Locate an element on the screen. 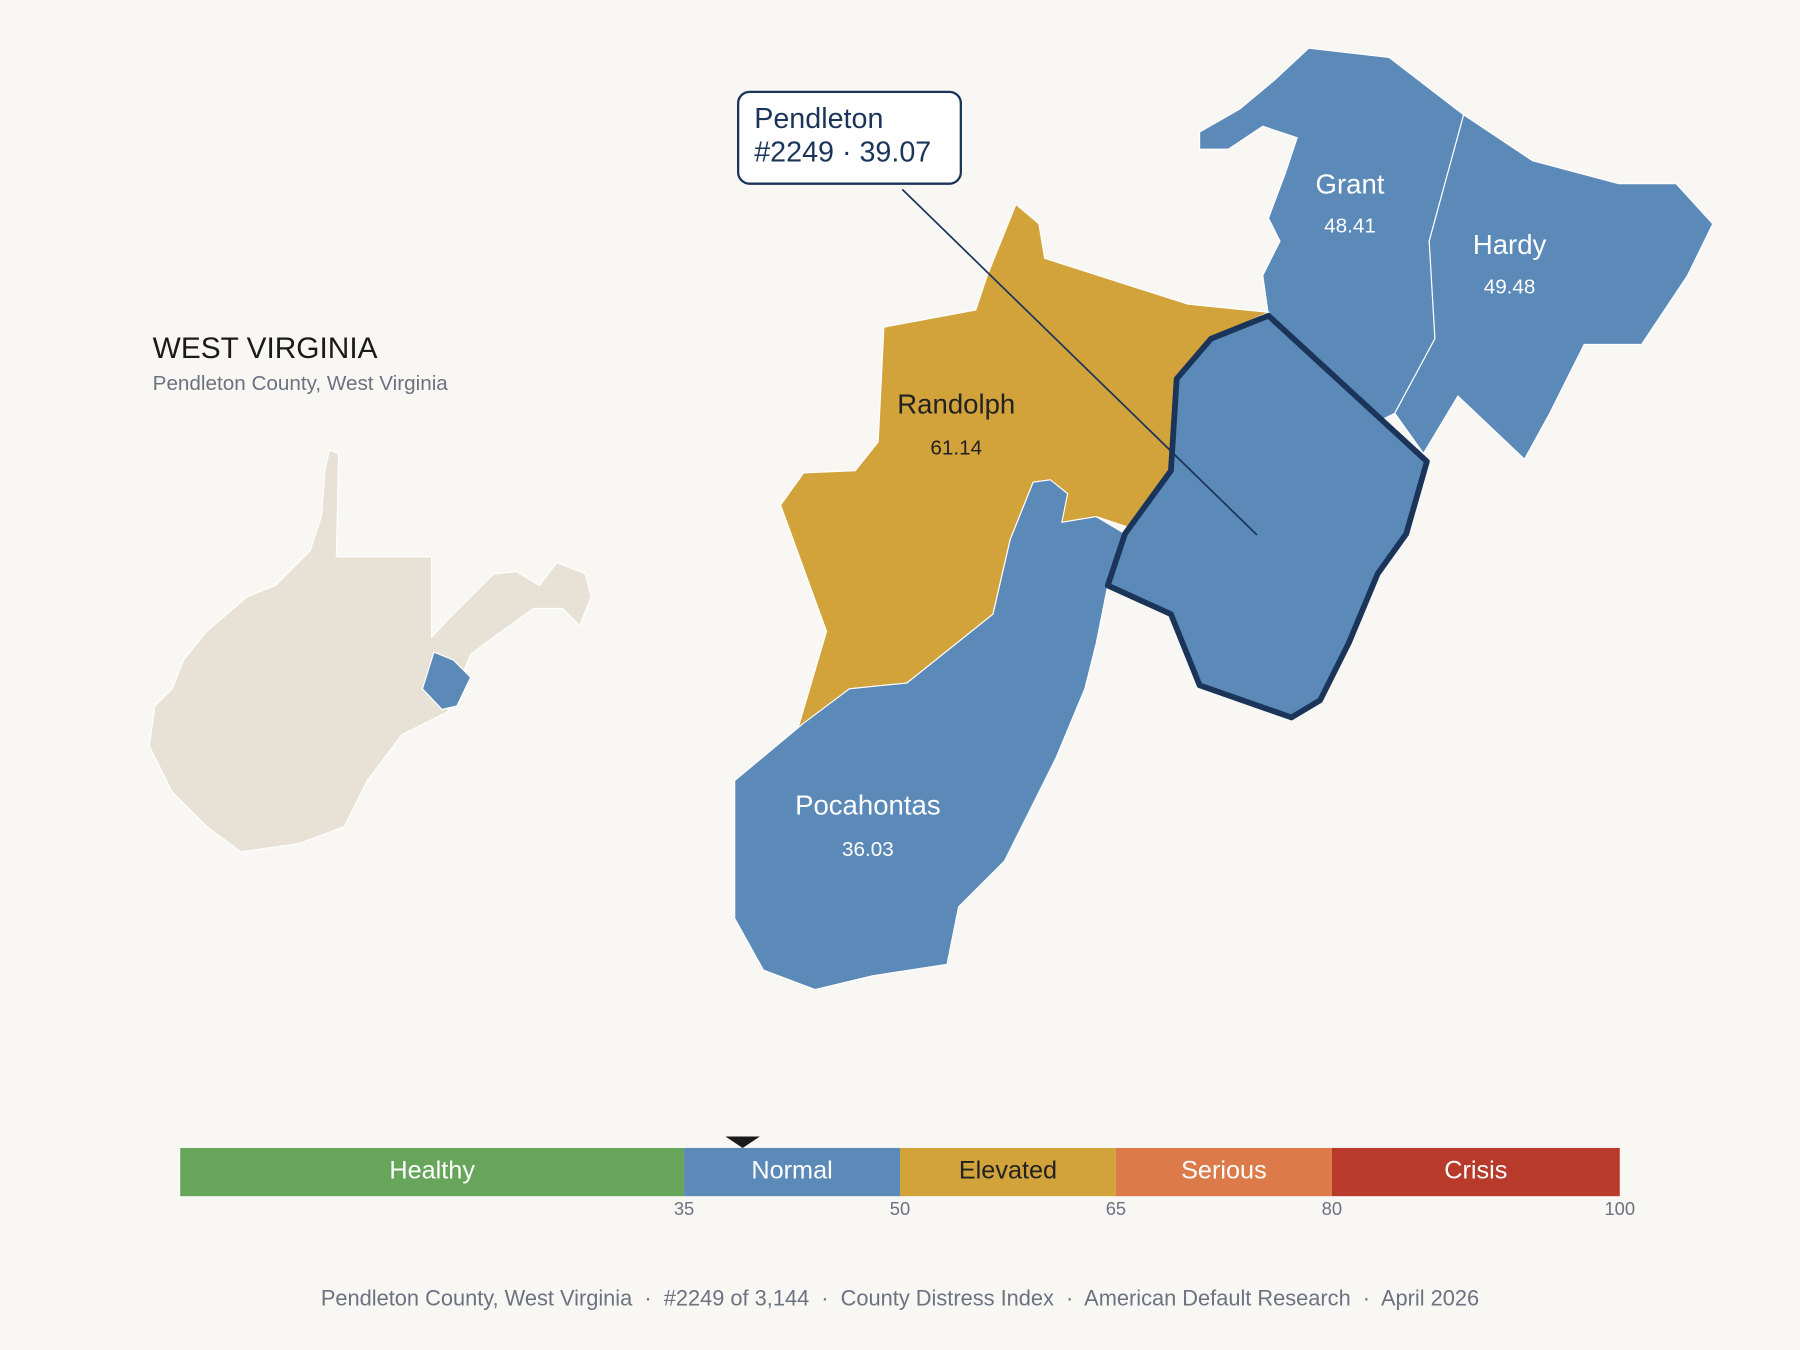 Image resolution: width=1800 pixels, height=1350 pixels. selected-county is located at coordinates (1267, 516).